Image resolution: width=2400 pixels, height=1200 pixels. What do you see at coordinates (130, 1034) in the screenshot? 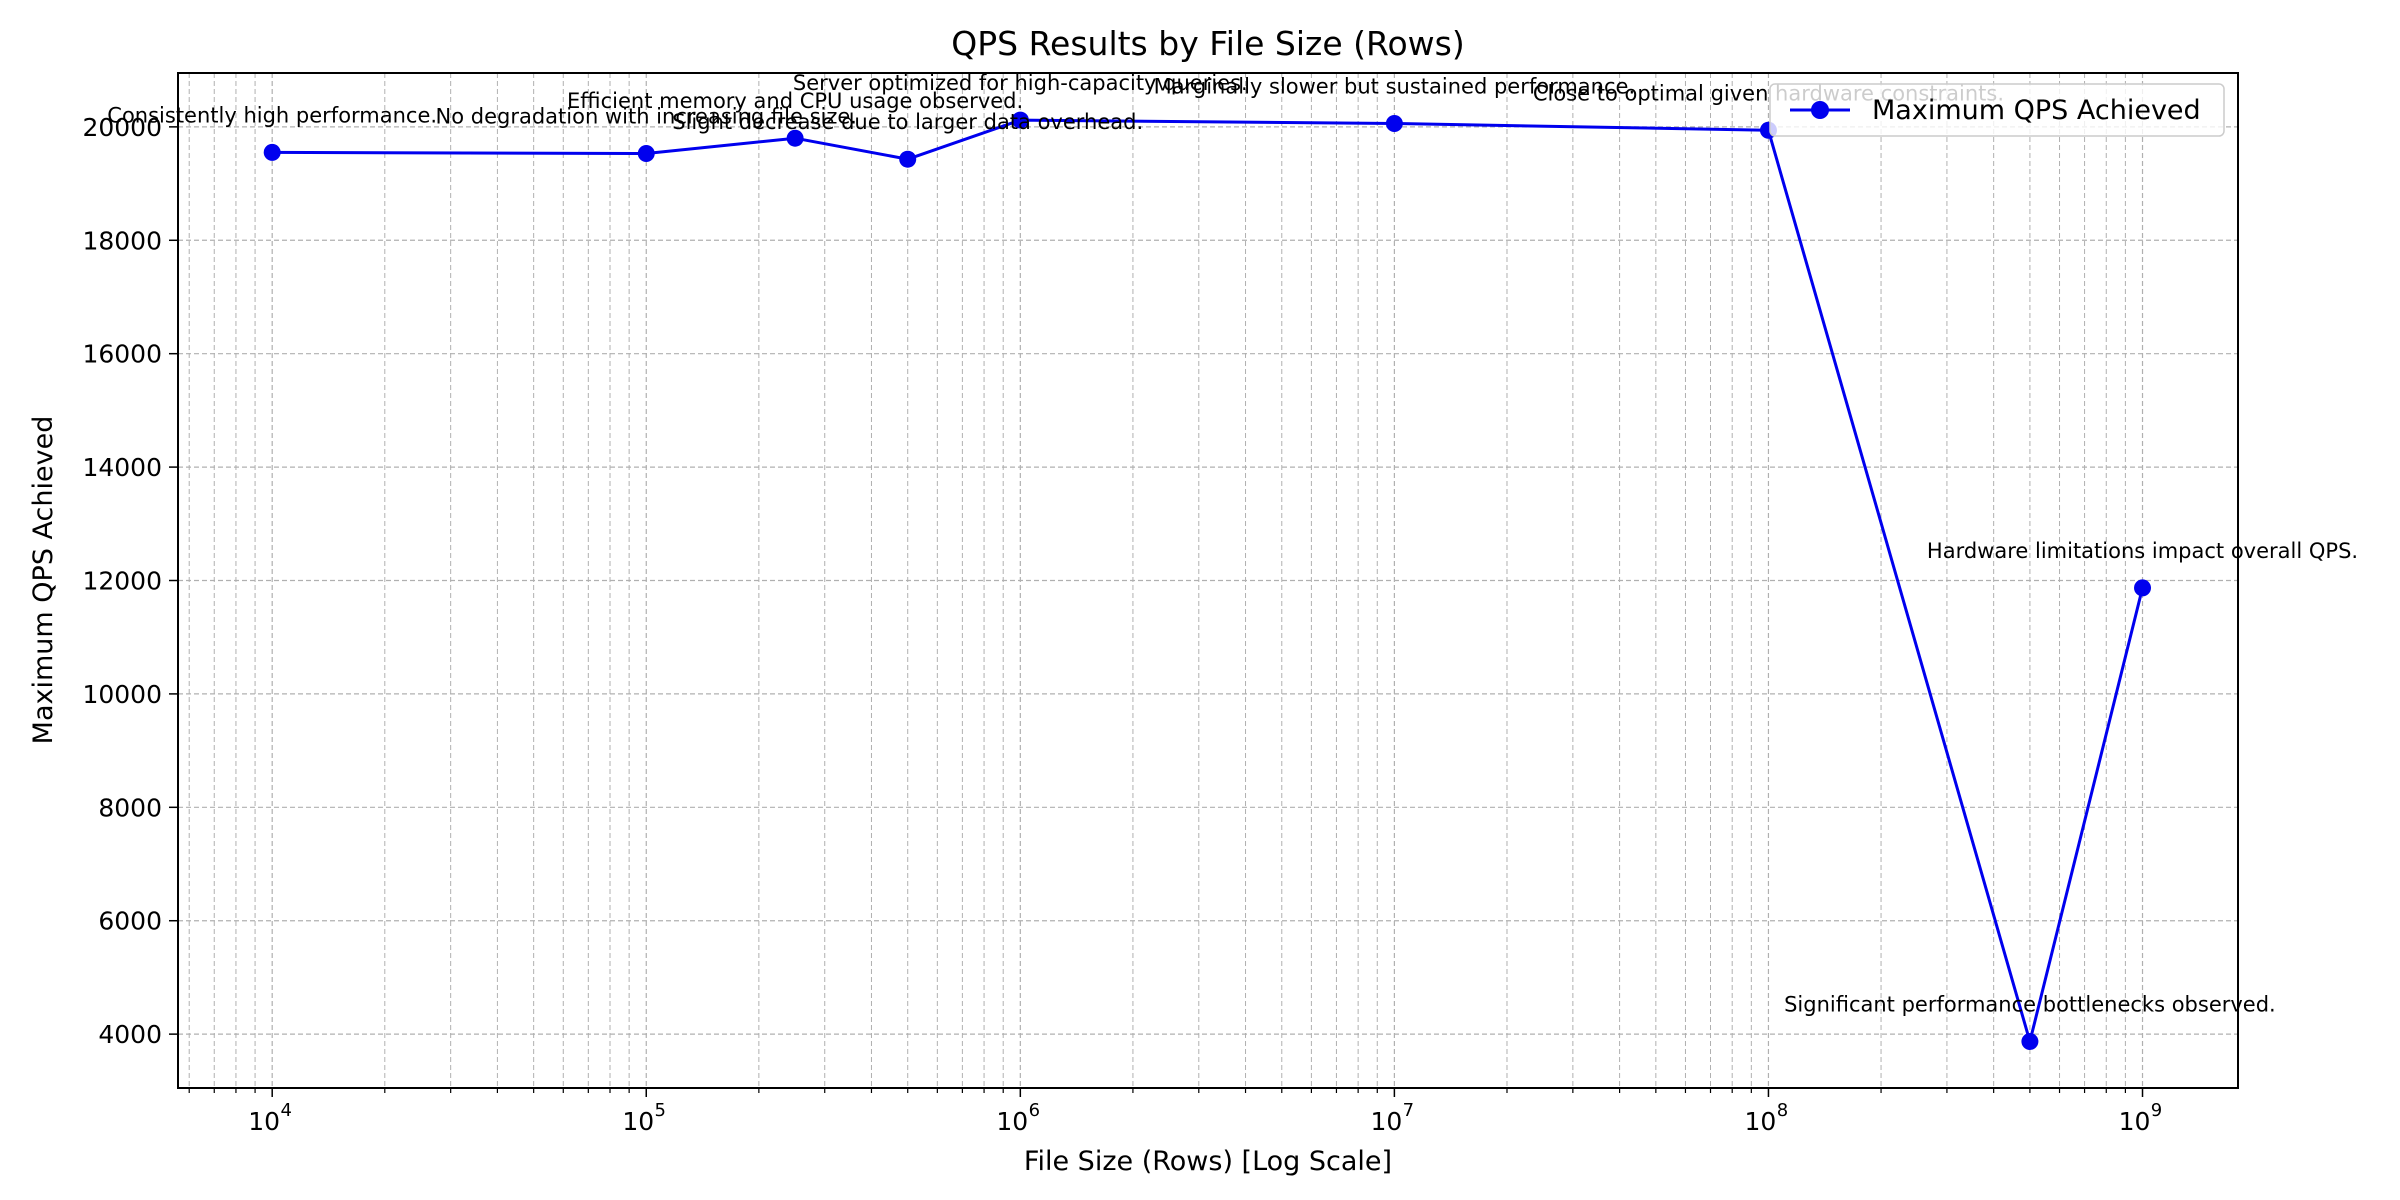
I see `y-tick-label: 4000` at bounding box center [130, 1034].